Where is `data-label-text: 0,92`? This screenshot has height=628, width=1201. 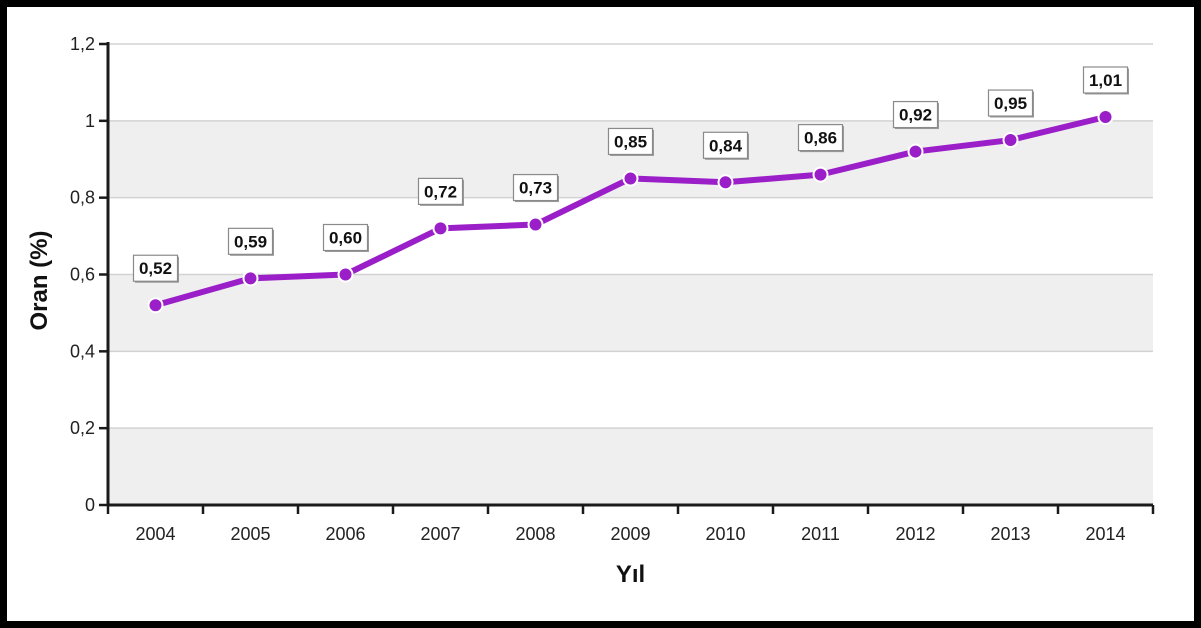
data-label-text: 0,92 is located at coordinates (915, 115).